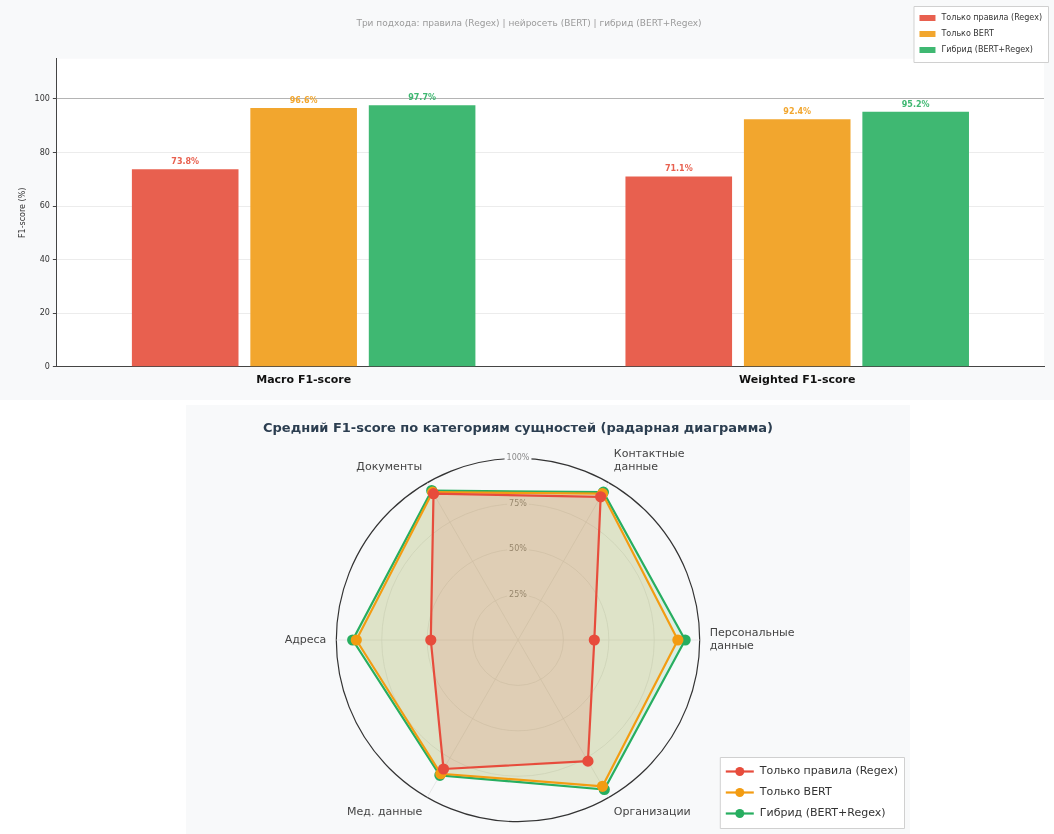  I want to click on y-tick-label: 75%, so click(518, 503).